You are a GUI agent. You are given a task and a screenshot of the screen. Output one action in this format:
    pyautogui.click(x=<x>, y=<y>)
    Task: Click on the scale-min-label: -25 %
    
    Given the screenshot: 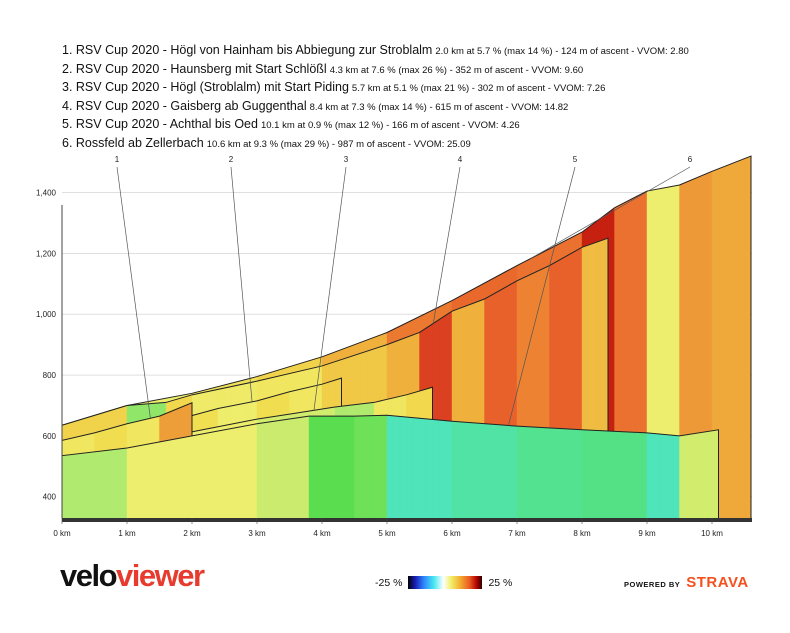 What is the action you would take?
    pyautogui.click(x=389, y=582)
    